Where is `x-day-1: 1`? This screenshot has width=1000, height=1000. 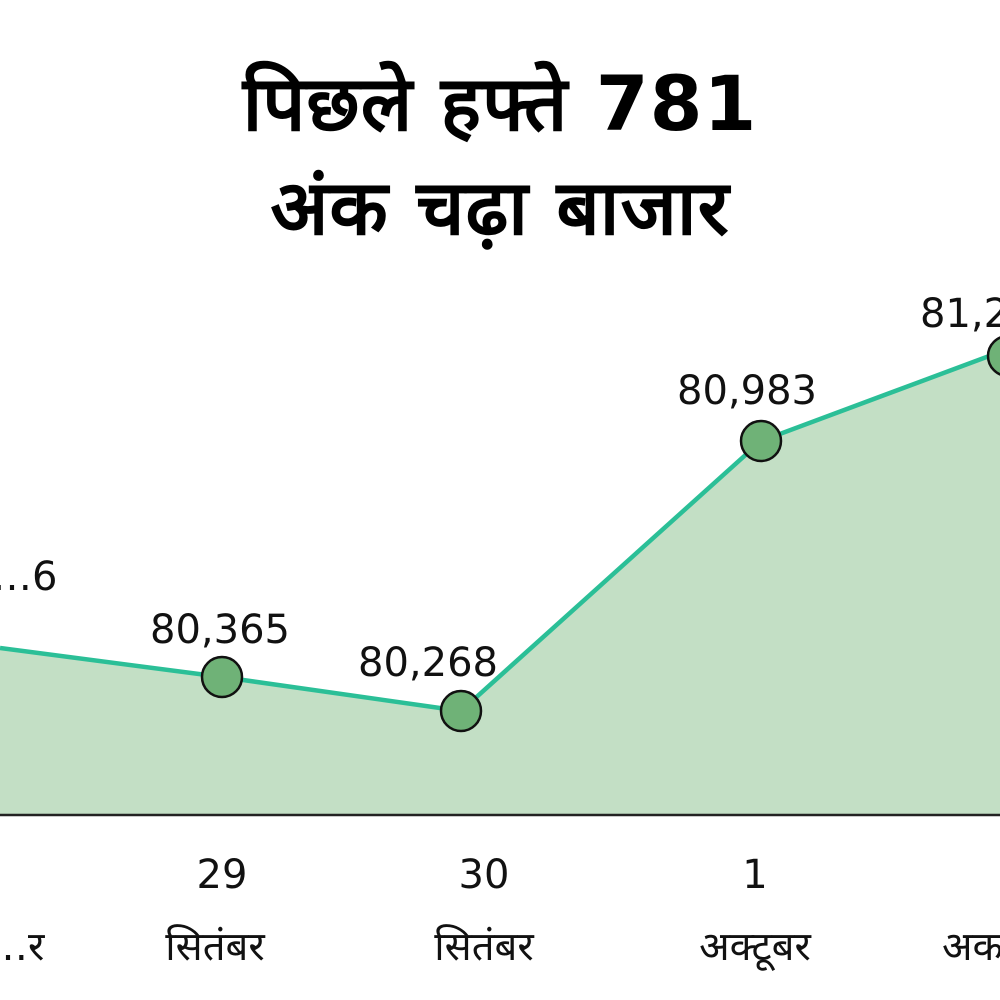 x-day-1: 1 is located at coordinates (754, 875).